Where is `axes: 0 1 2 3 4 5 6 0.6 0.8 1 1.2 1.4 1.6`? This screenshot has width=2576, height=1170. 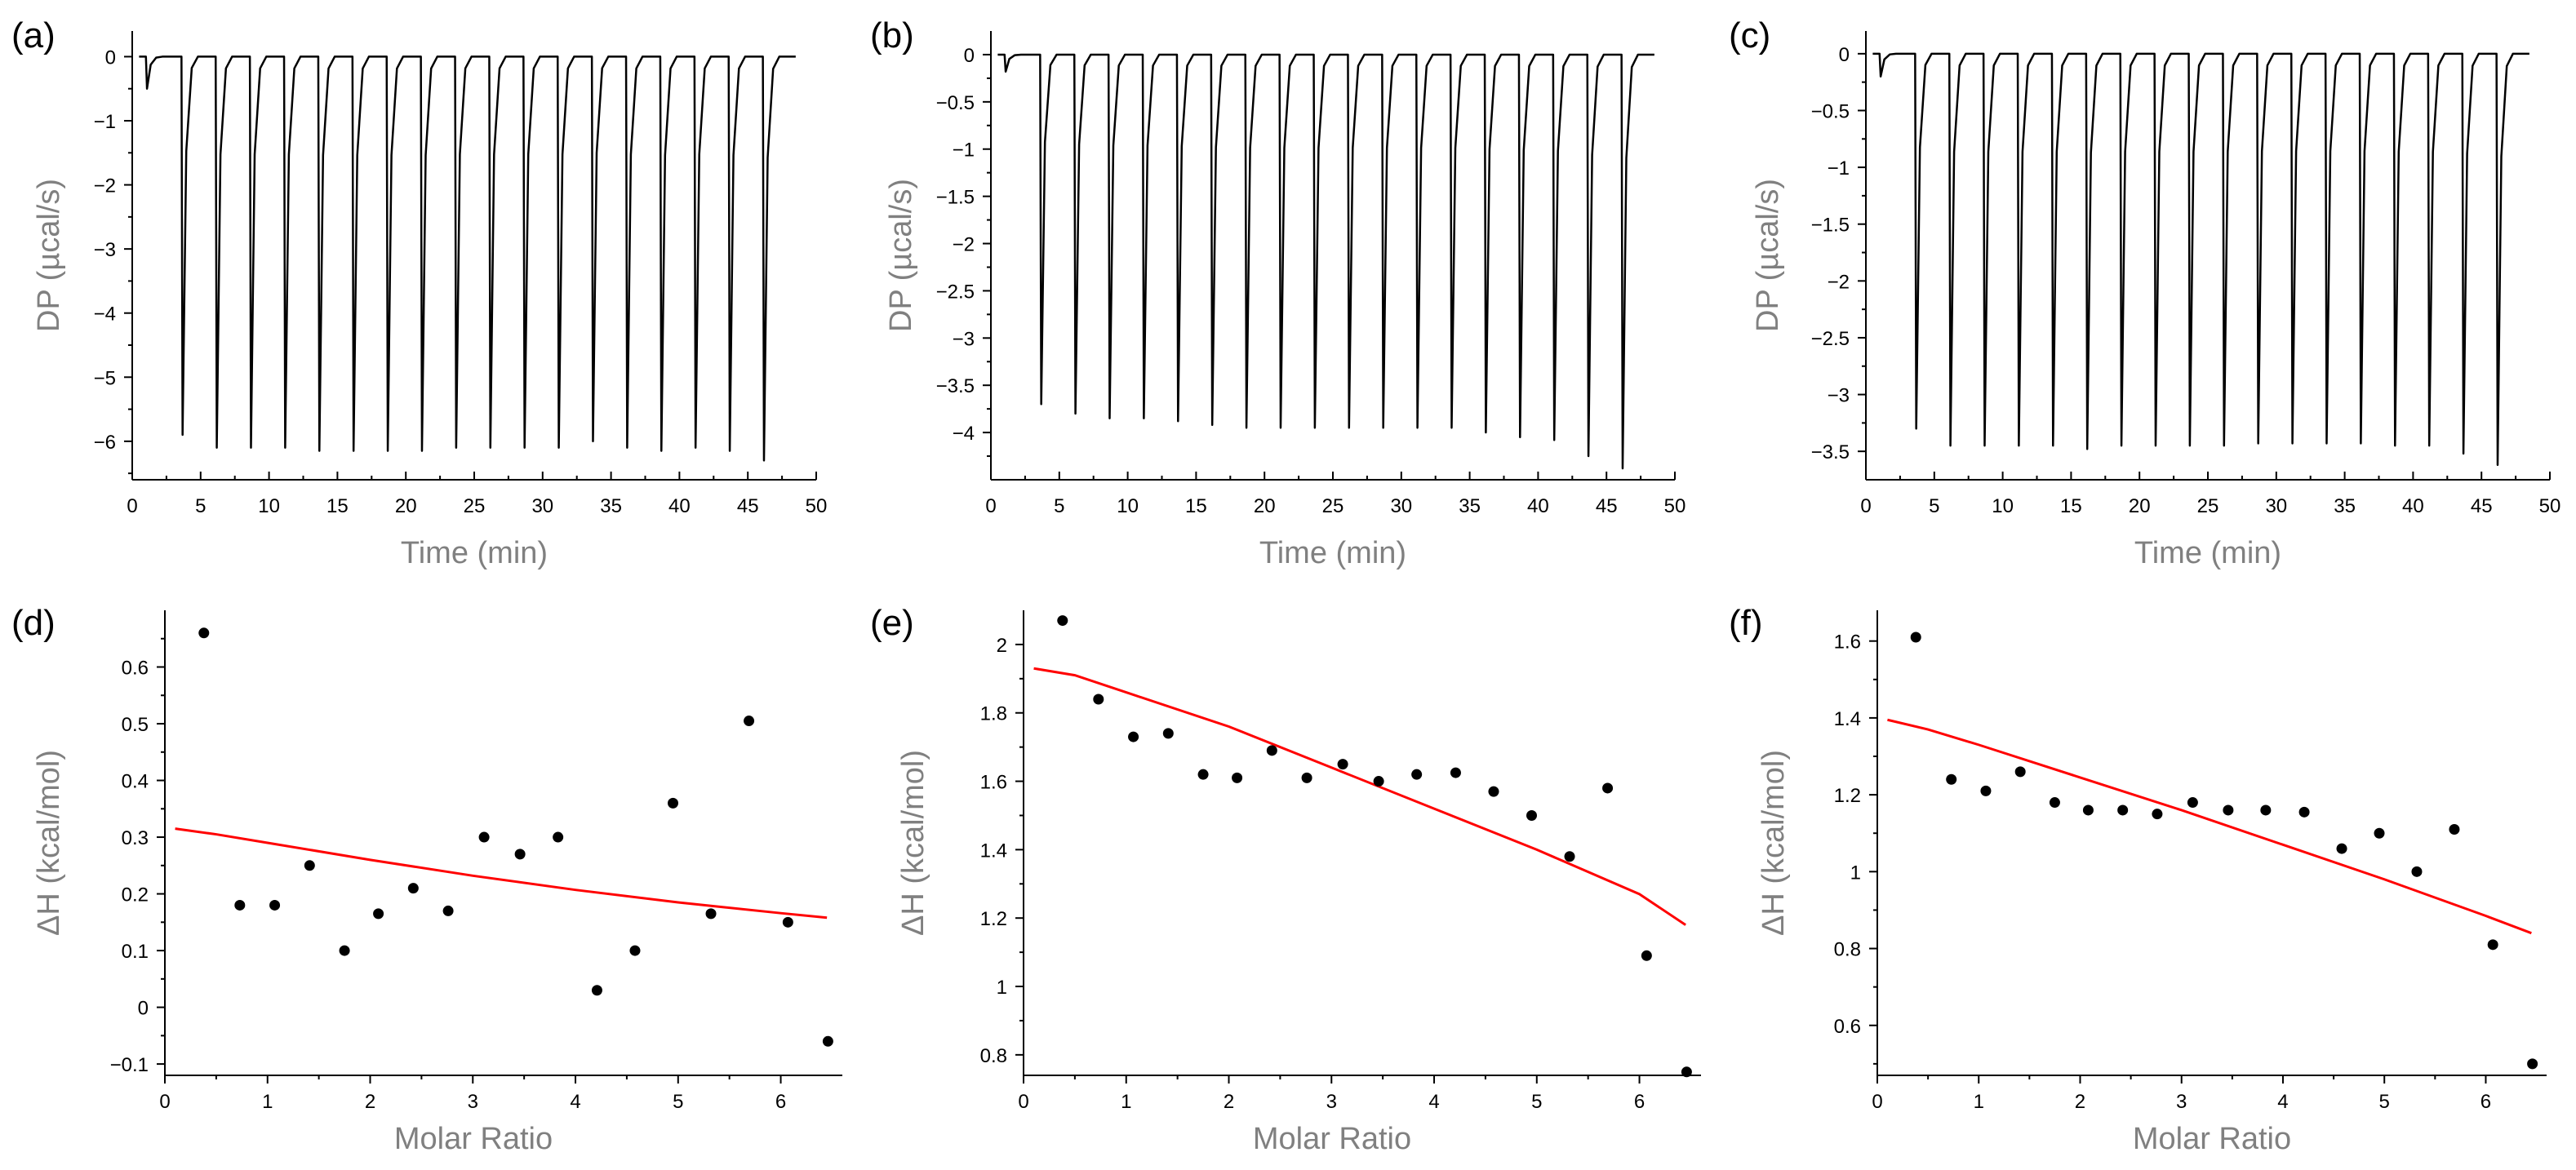 axes: 0 1 2 3 4 5 6 0.6 0.8 1 1.2 1.4 1.6 is located at coordinates (2190, 861).